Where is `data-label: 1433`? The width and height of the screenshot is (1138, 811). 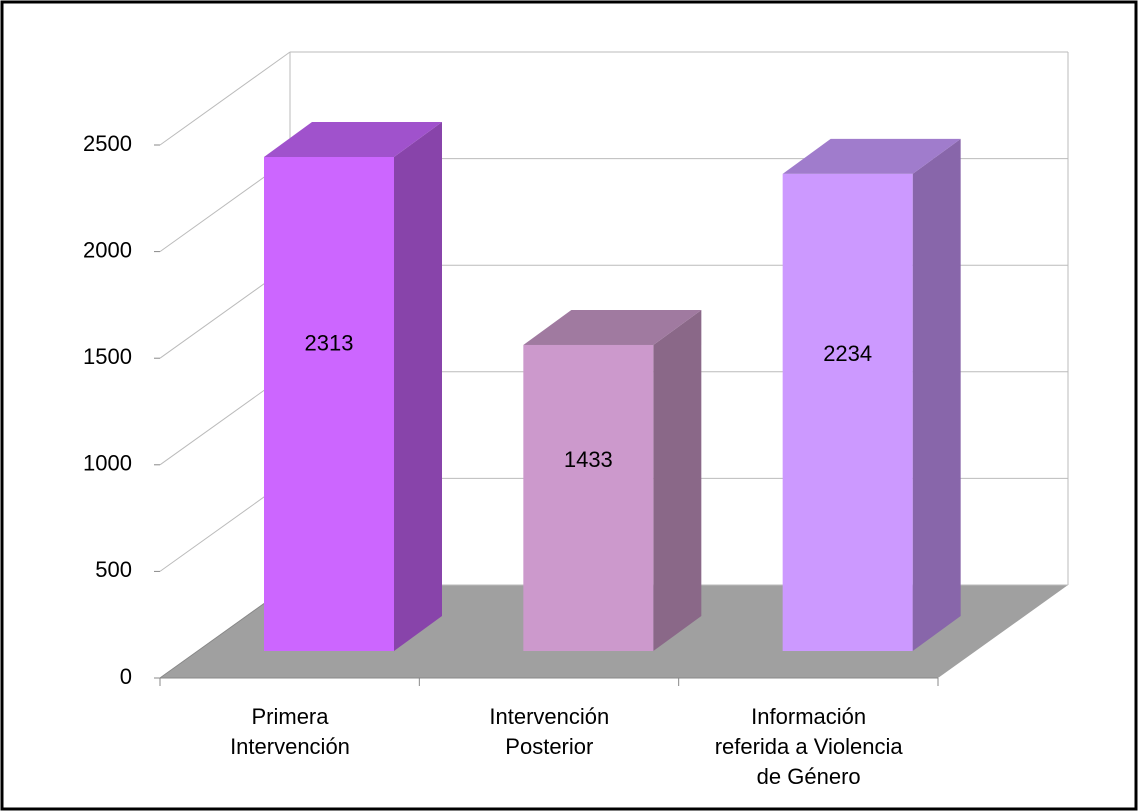 data-label: 1433 is located at coordinates (588, 459).